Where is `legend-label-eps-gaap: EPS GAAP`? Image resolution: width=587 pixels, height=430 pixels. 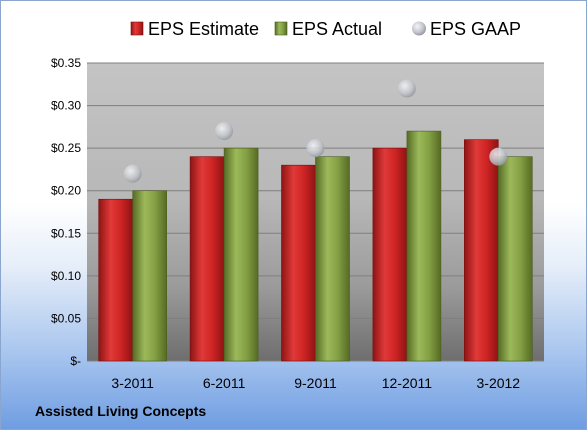 legend-label-eps-gaap: EPS GAAP is located at coordinates (475, 29).